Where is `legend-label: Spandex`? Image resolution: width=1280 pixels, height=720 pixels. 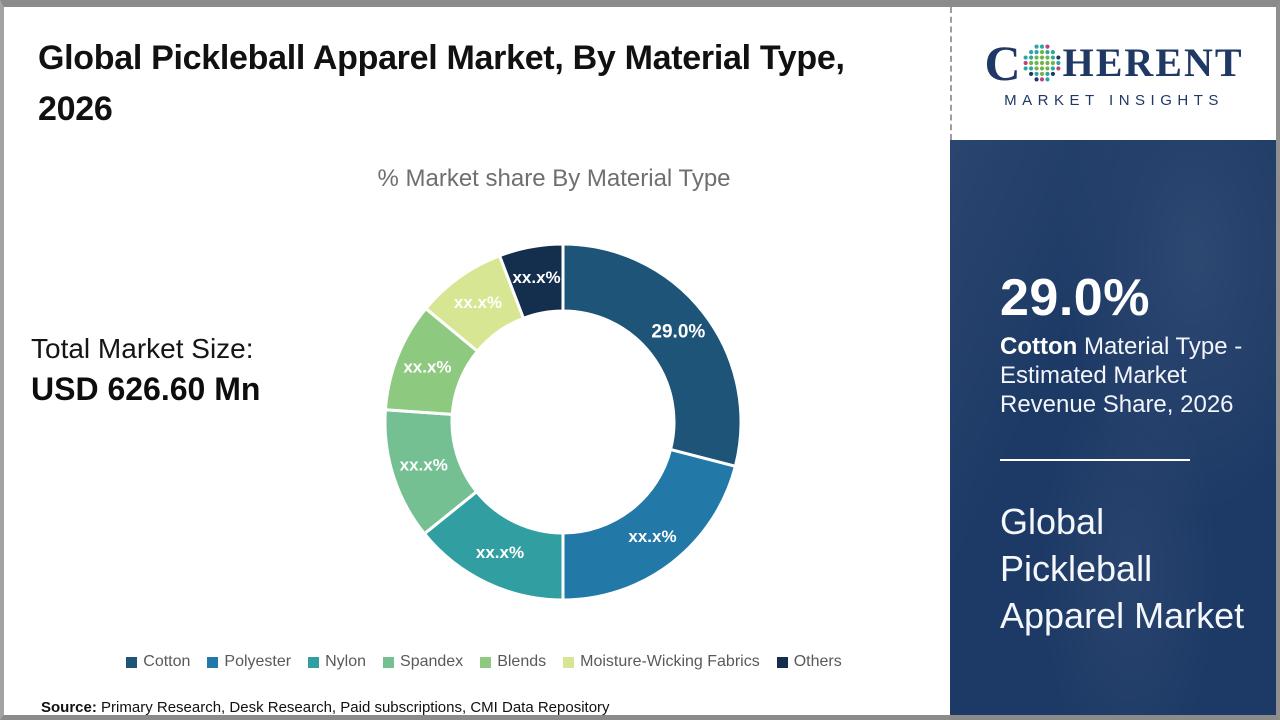
legend-label: Spandex is located at coordinates (432, 661).